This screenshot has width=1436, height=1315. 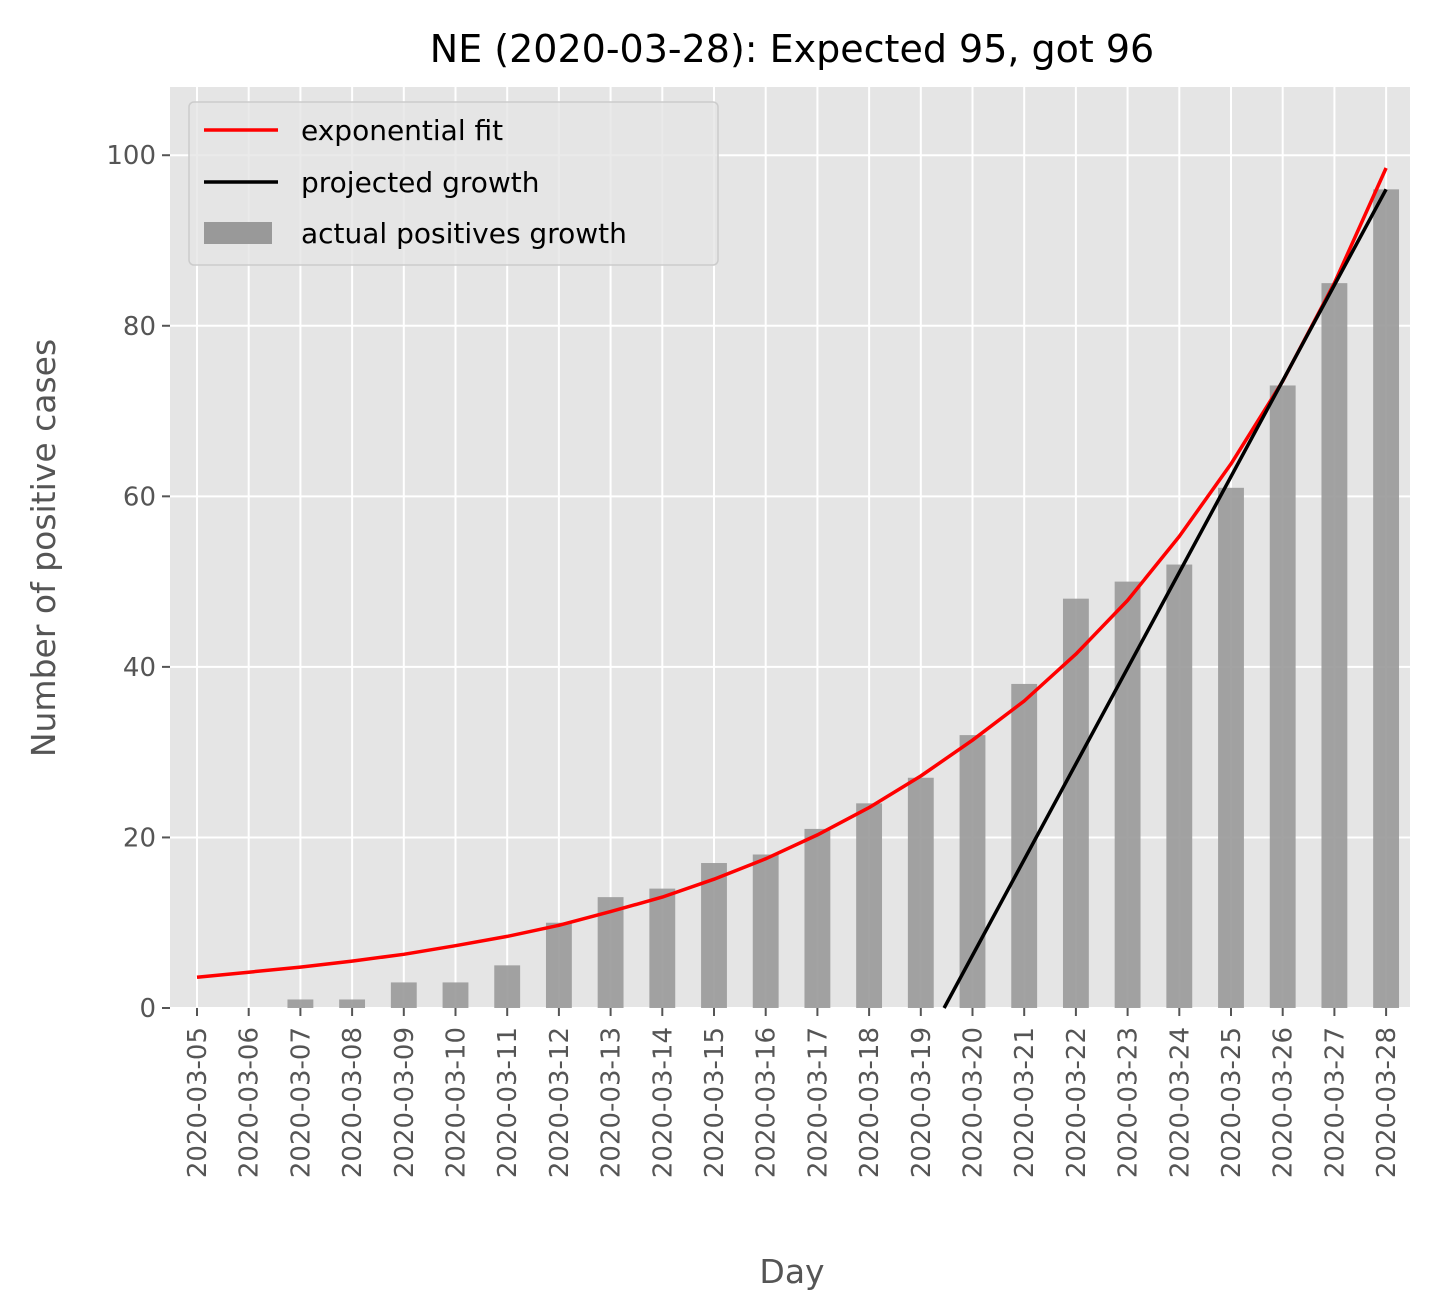 I want to click on x-tick-label: 2020-03-14, so click(x=663, y=1102).